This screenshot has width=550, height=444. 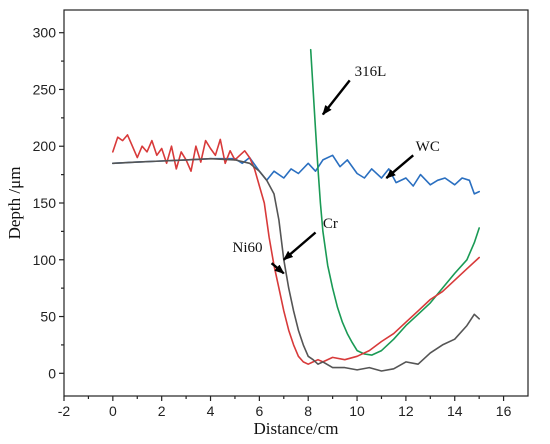 I want to click on x-axis-title: Distance/cm, so click(x=296, y=428).